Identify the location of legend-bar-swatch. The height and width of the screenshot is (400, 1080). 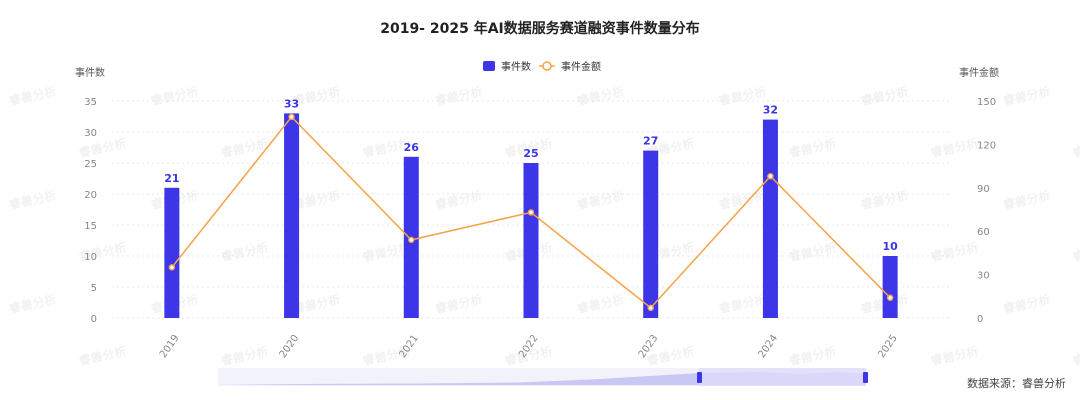
(489, 66).